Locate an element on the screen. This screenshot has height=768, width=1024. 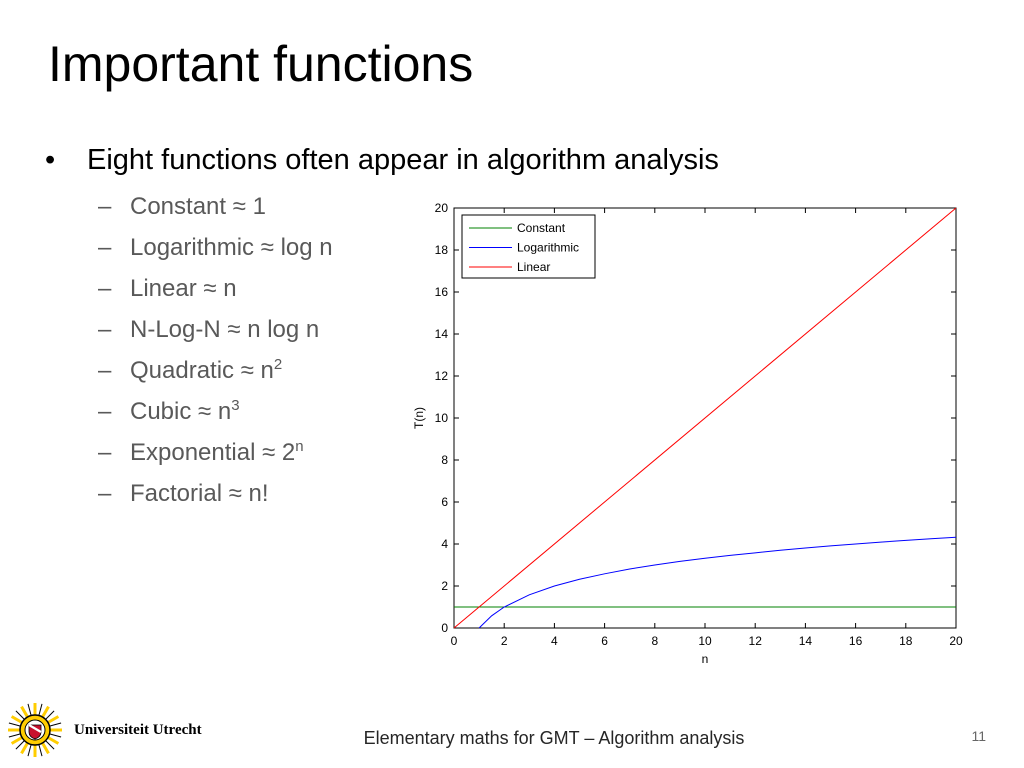
x-tick-label: 6 is located at coordinates (604, 641).